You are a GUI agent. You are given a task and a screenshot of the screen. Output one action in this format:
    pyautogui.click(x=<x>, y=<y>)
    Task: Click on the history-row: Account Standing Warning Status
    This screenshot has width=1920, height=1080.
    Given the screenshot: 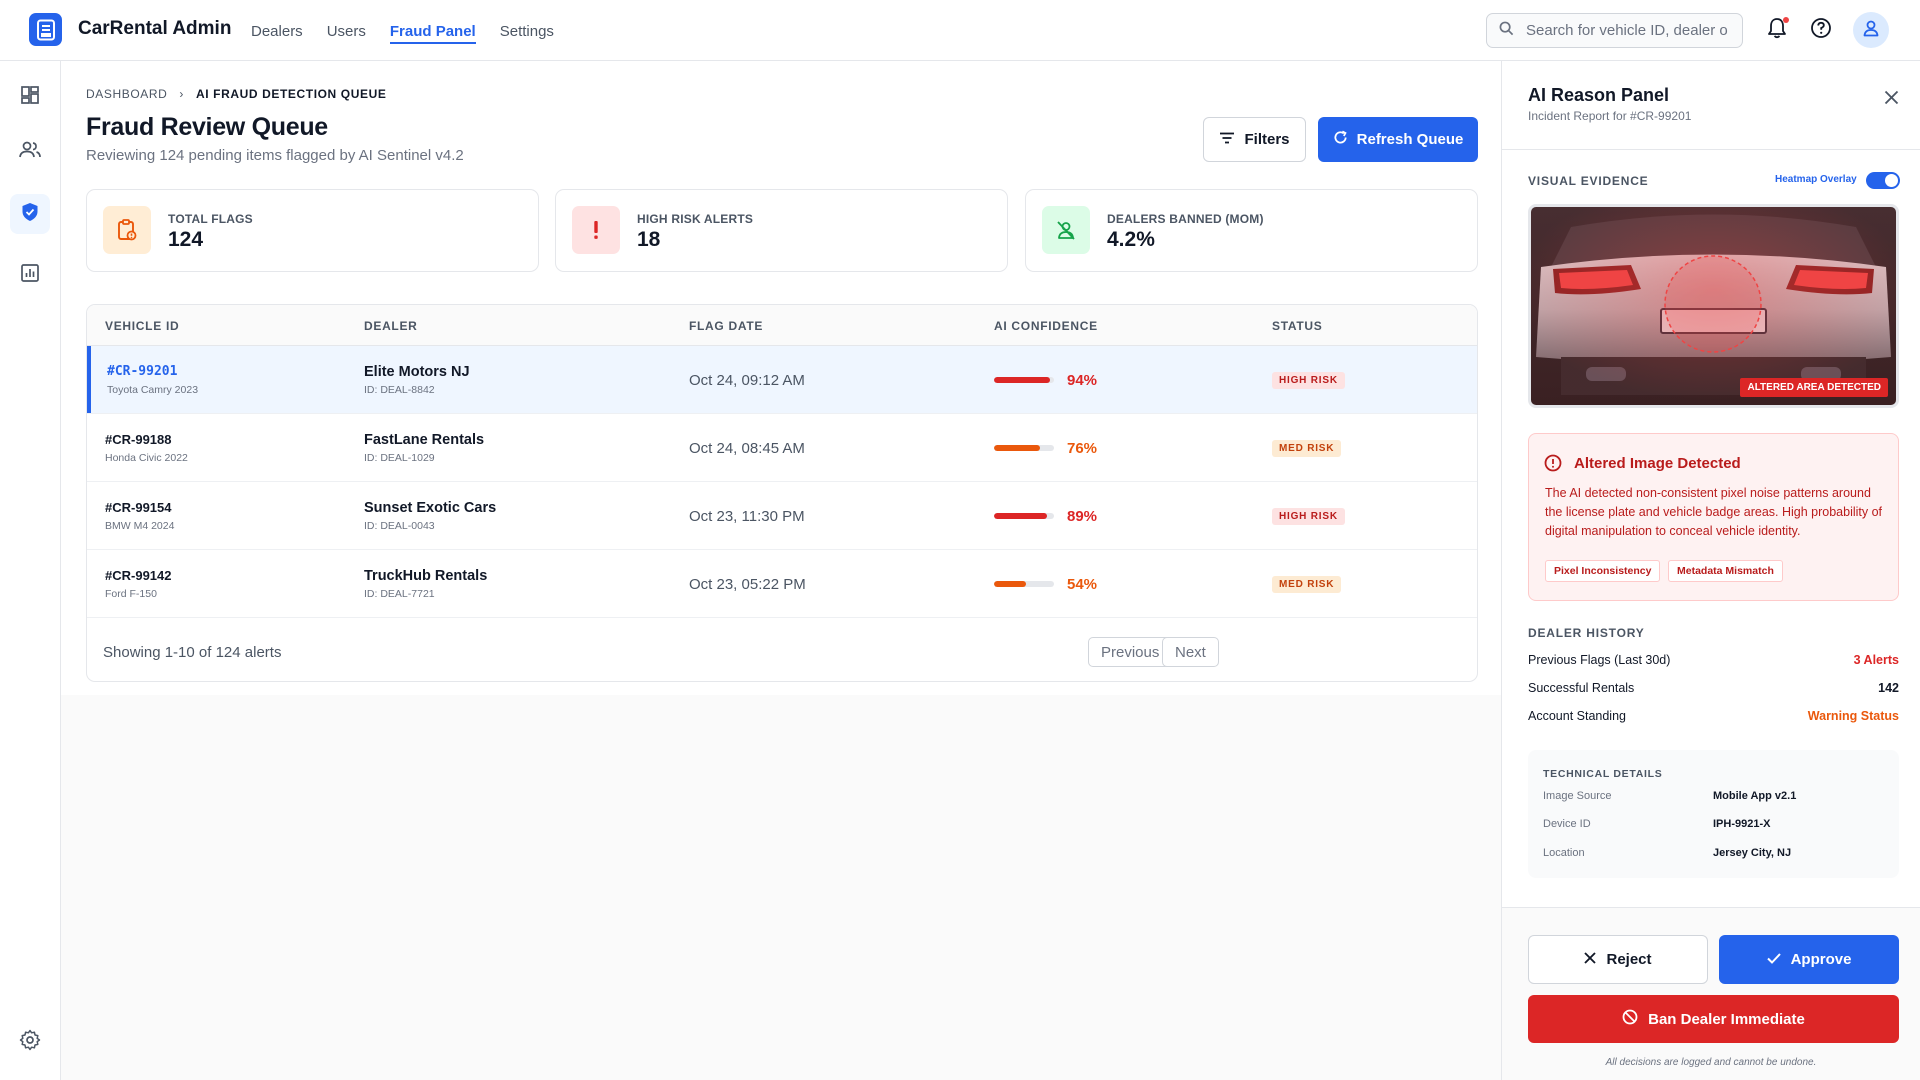 What is the action you would take?
    pyautogui.click(x=1713, y=716)
    